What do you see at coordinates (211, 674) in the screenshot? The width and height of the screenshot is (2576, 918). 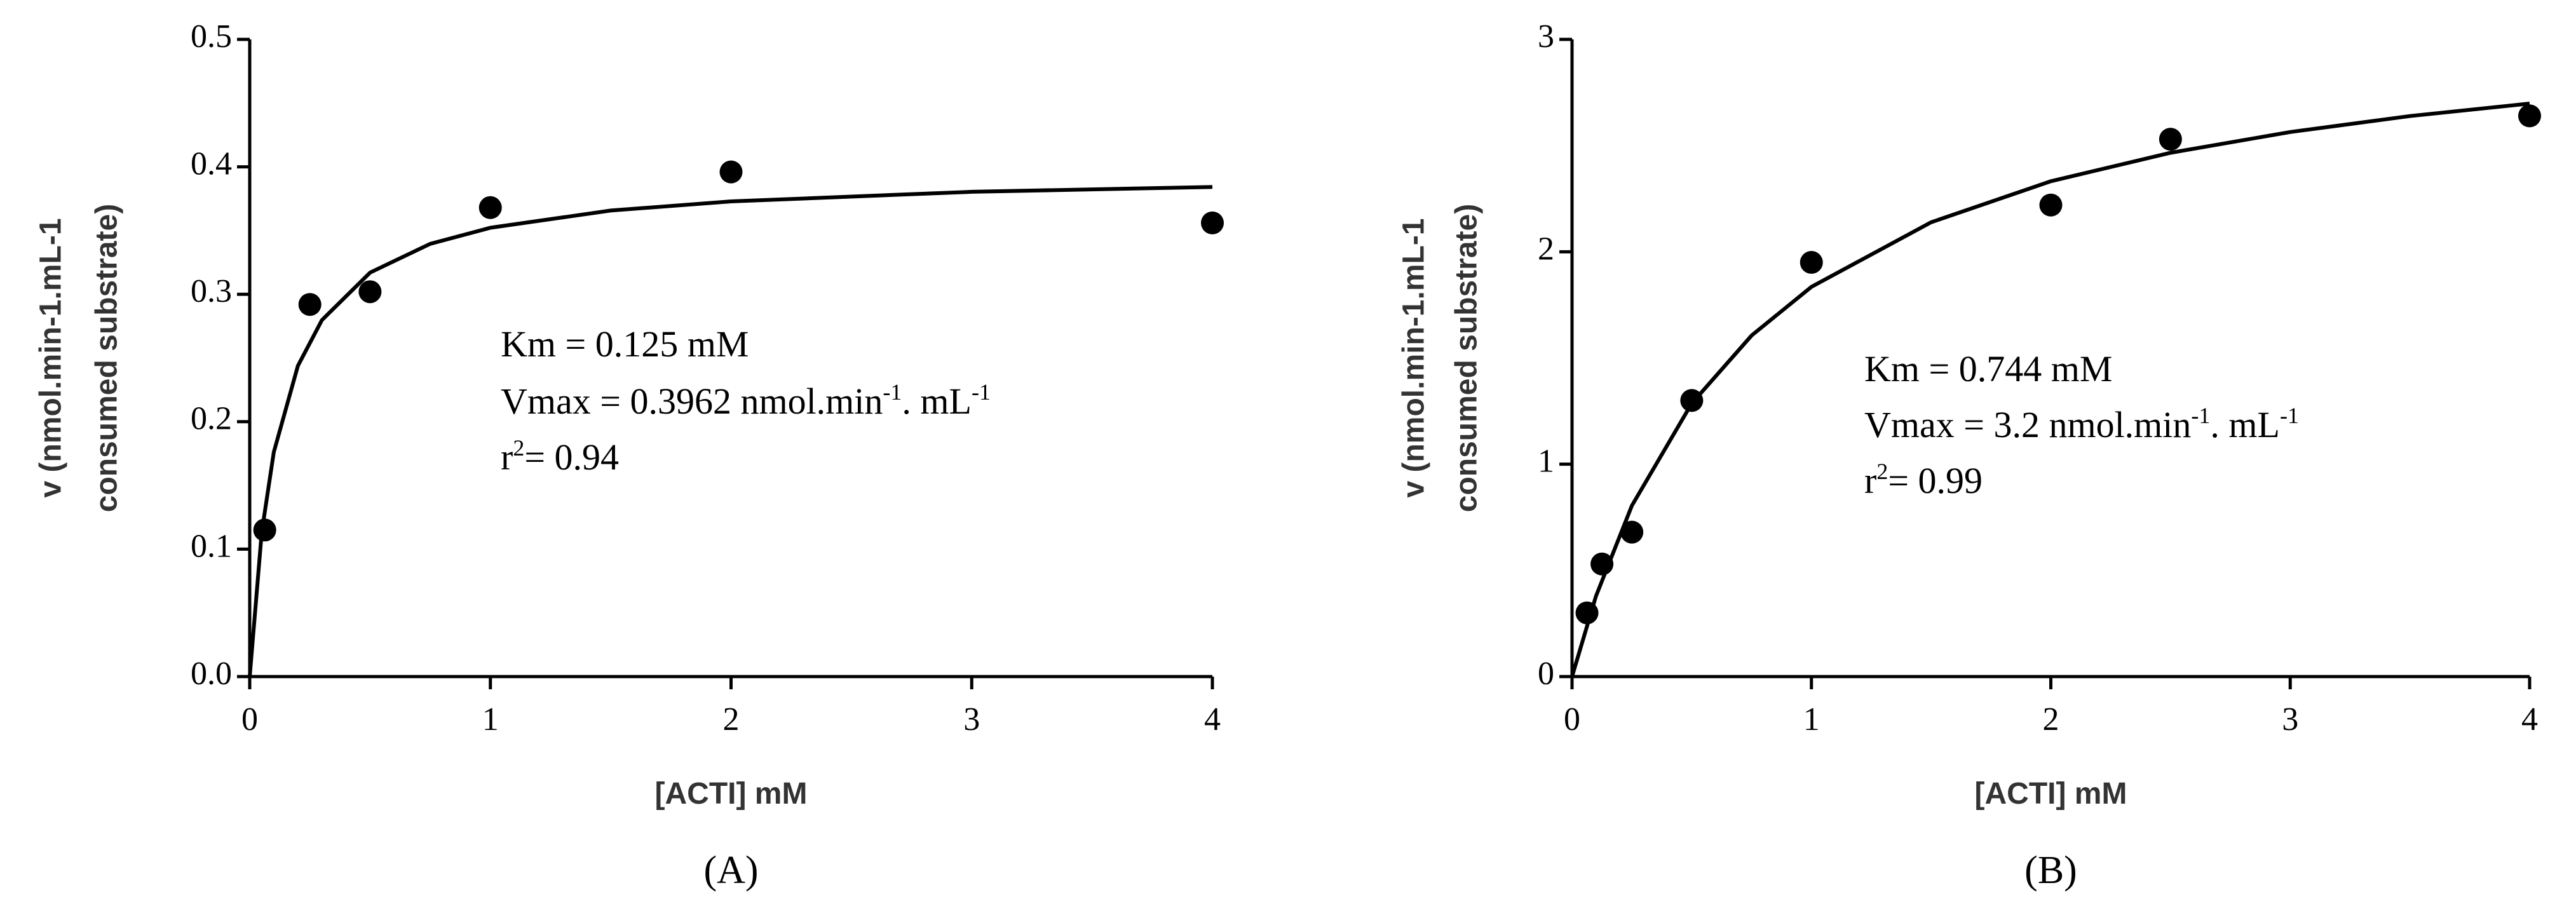 I see `y-tick-label: 0.0` at bounding box center [211, 674].